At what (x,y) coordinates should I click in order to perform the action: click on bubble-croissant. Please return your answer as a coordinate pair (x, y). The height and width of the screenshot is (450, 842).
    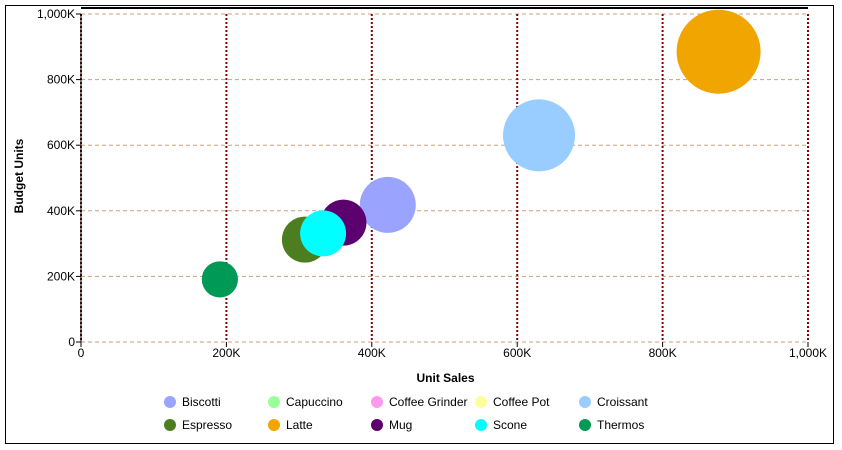
    Looking at the image, I should click on (539, 135).